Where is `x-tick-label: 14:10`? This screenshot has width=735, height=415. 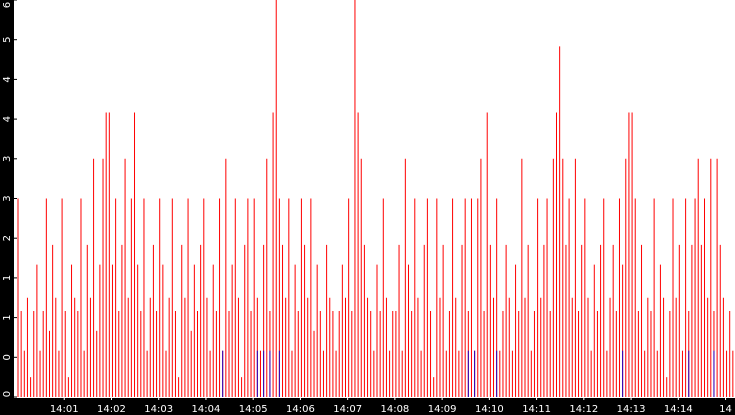 x-tick-label: 14:10 is located at coordinates (489, 409).